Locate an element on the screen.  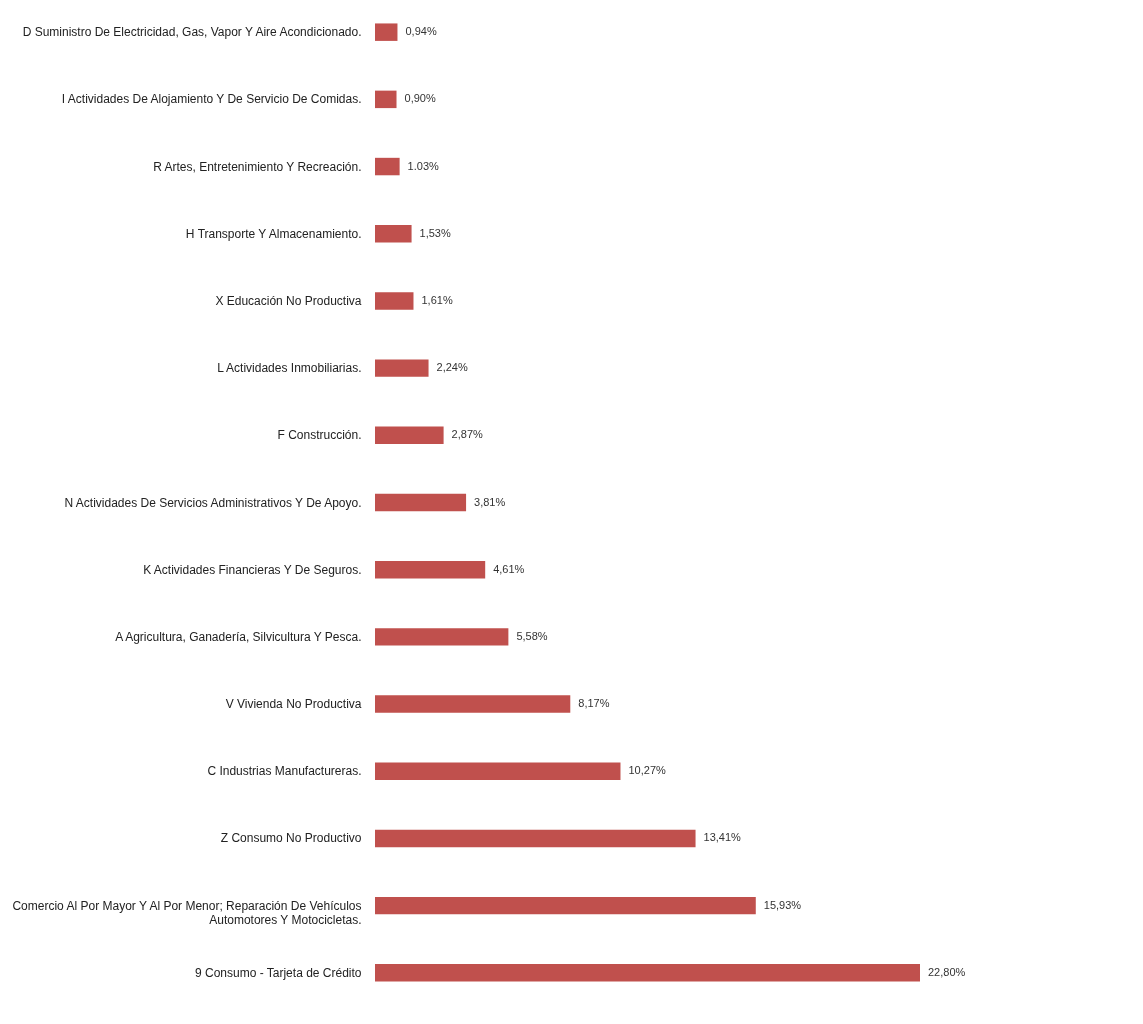
data-label: 13,41% is located at coordinates (722, 837).